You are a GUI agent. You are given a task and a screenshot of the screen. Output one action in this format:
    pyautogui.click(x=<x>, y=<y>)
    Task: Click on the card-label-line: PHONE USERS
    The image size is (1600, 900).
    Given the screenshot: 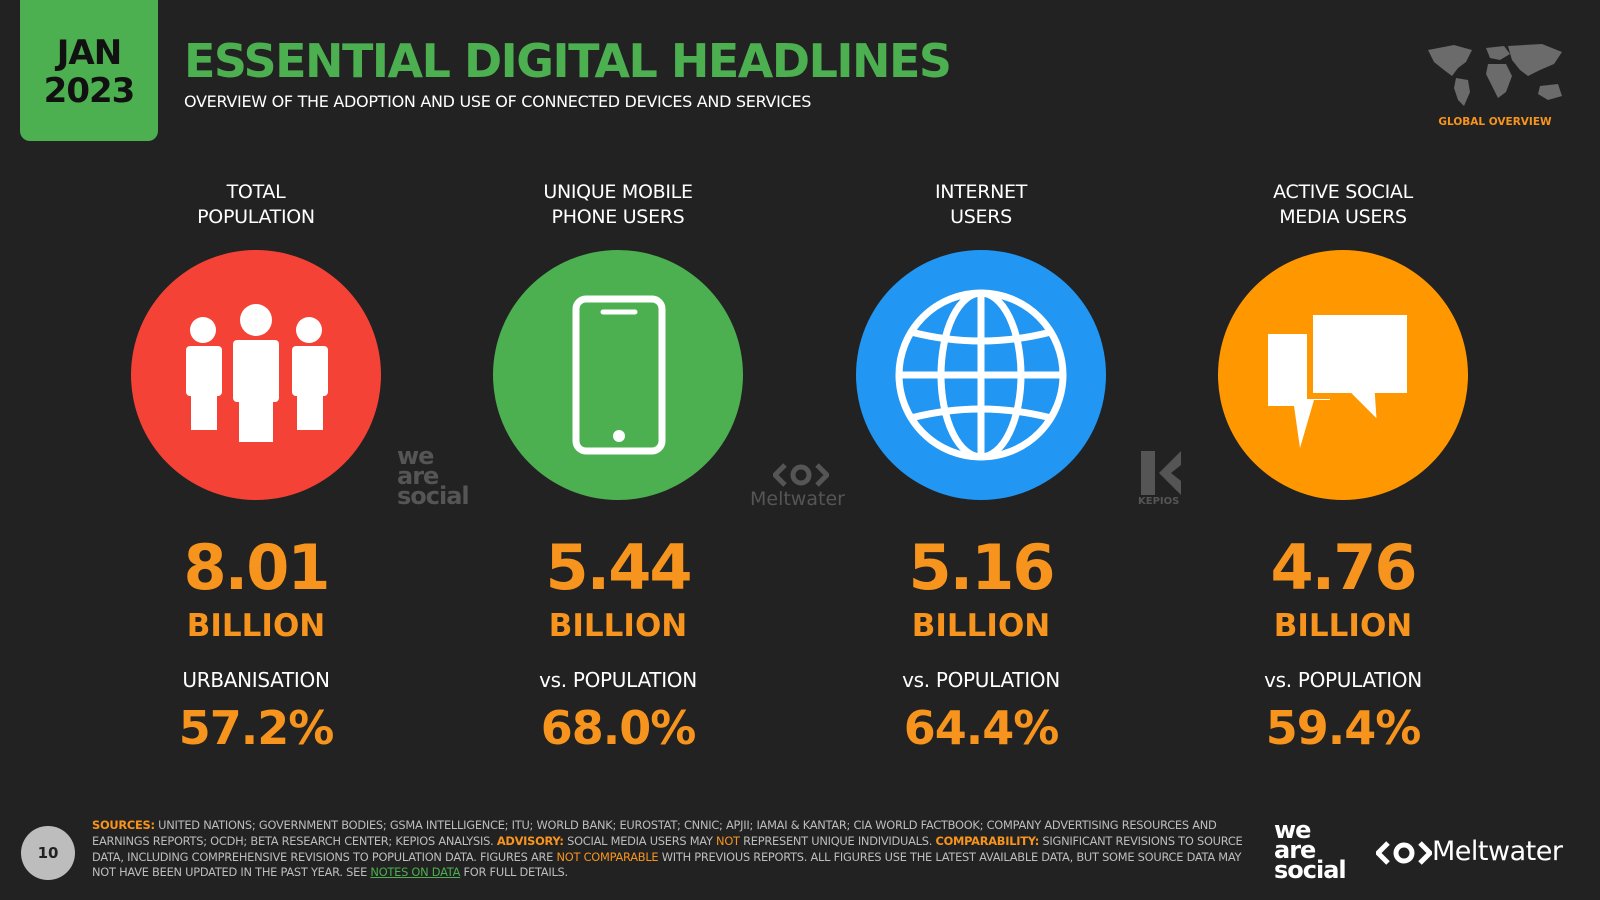 What is the action you would take?
    pyautogui.click(x=618, y=217)
    